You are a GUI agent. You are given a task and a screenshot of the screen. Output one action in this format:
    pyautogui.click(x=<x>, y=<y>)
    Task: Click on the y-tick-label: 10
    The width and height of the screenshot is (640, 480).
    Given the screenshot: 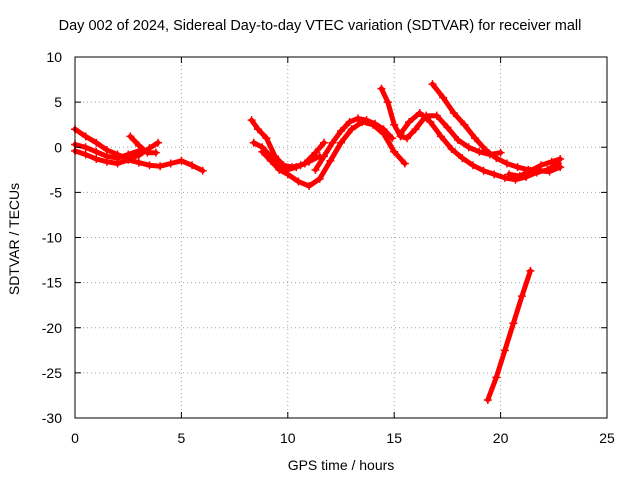 What is the action you would take?
    pyautogui.click(x=54, y=57)
    